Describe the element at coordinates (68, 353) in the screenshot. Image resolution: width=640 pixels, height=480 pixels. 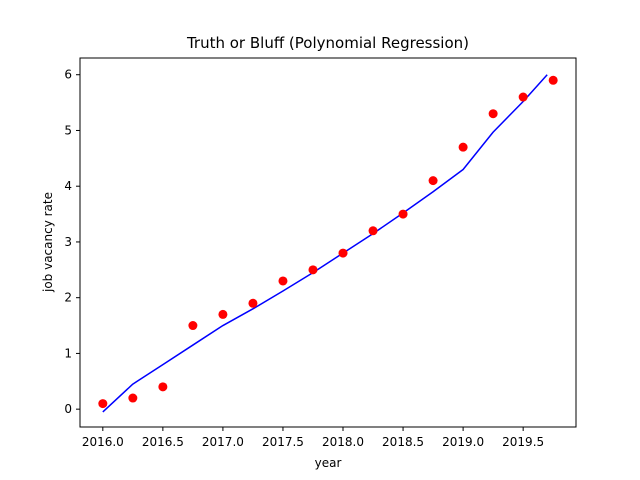
I see `y-tick-label: 1` at that location.